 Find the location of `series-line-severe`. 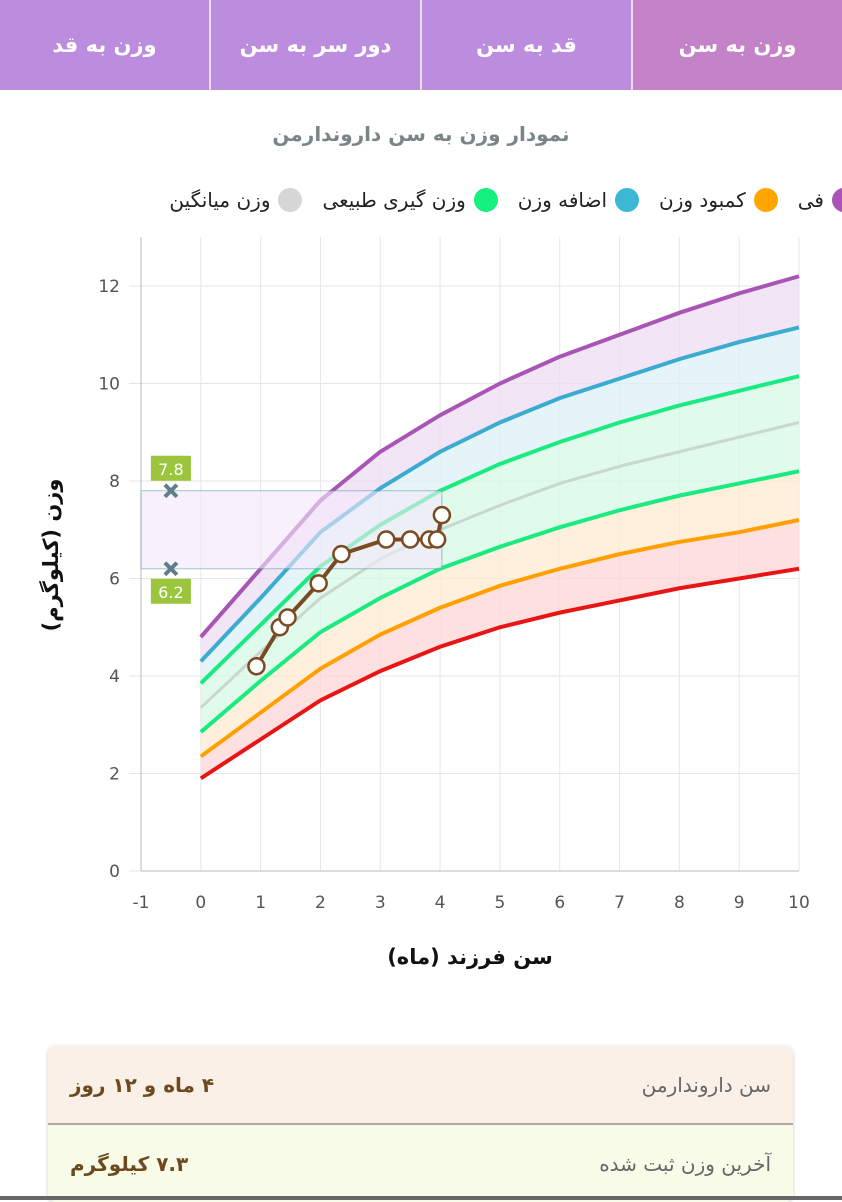

series-line-severe is located at coordinates (499, 673).